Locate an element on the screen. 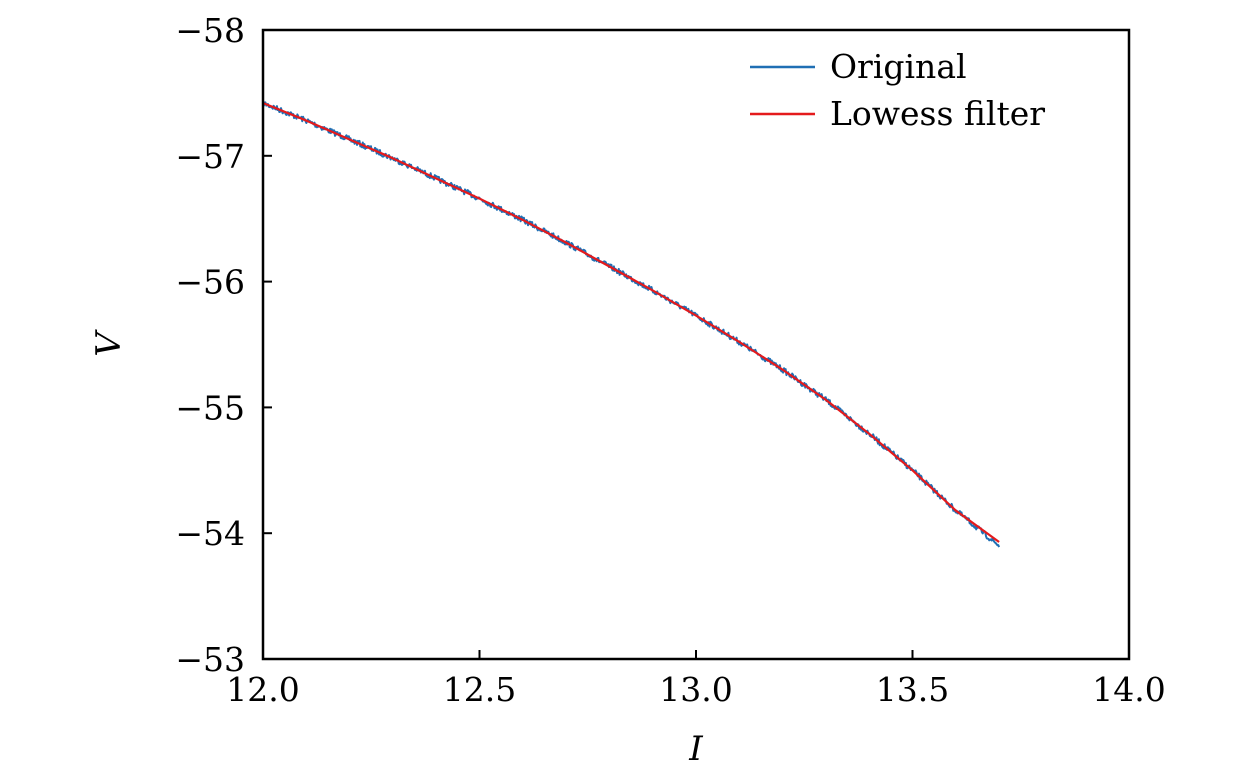 This screenshot has width=1260, height=780. x-axis-ticks: 12.0 12.5 13.0 13.5 14.0 is located at coordinates (696, 679).